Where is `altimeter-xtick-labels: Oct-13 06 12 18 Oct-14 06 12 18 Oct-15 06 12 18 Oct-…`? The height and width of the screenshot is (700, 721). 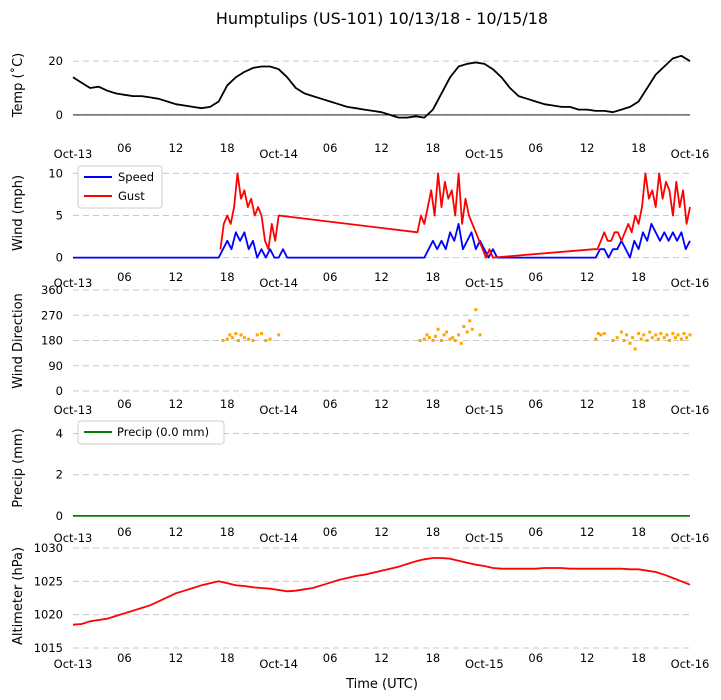 altimeter-xtick-labels: Oct-13 06 12 18 Oct-14 06 12 18 Oct-15 06 12 18 Oct-… is located at coordinates (382, 661).